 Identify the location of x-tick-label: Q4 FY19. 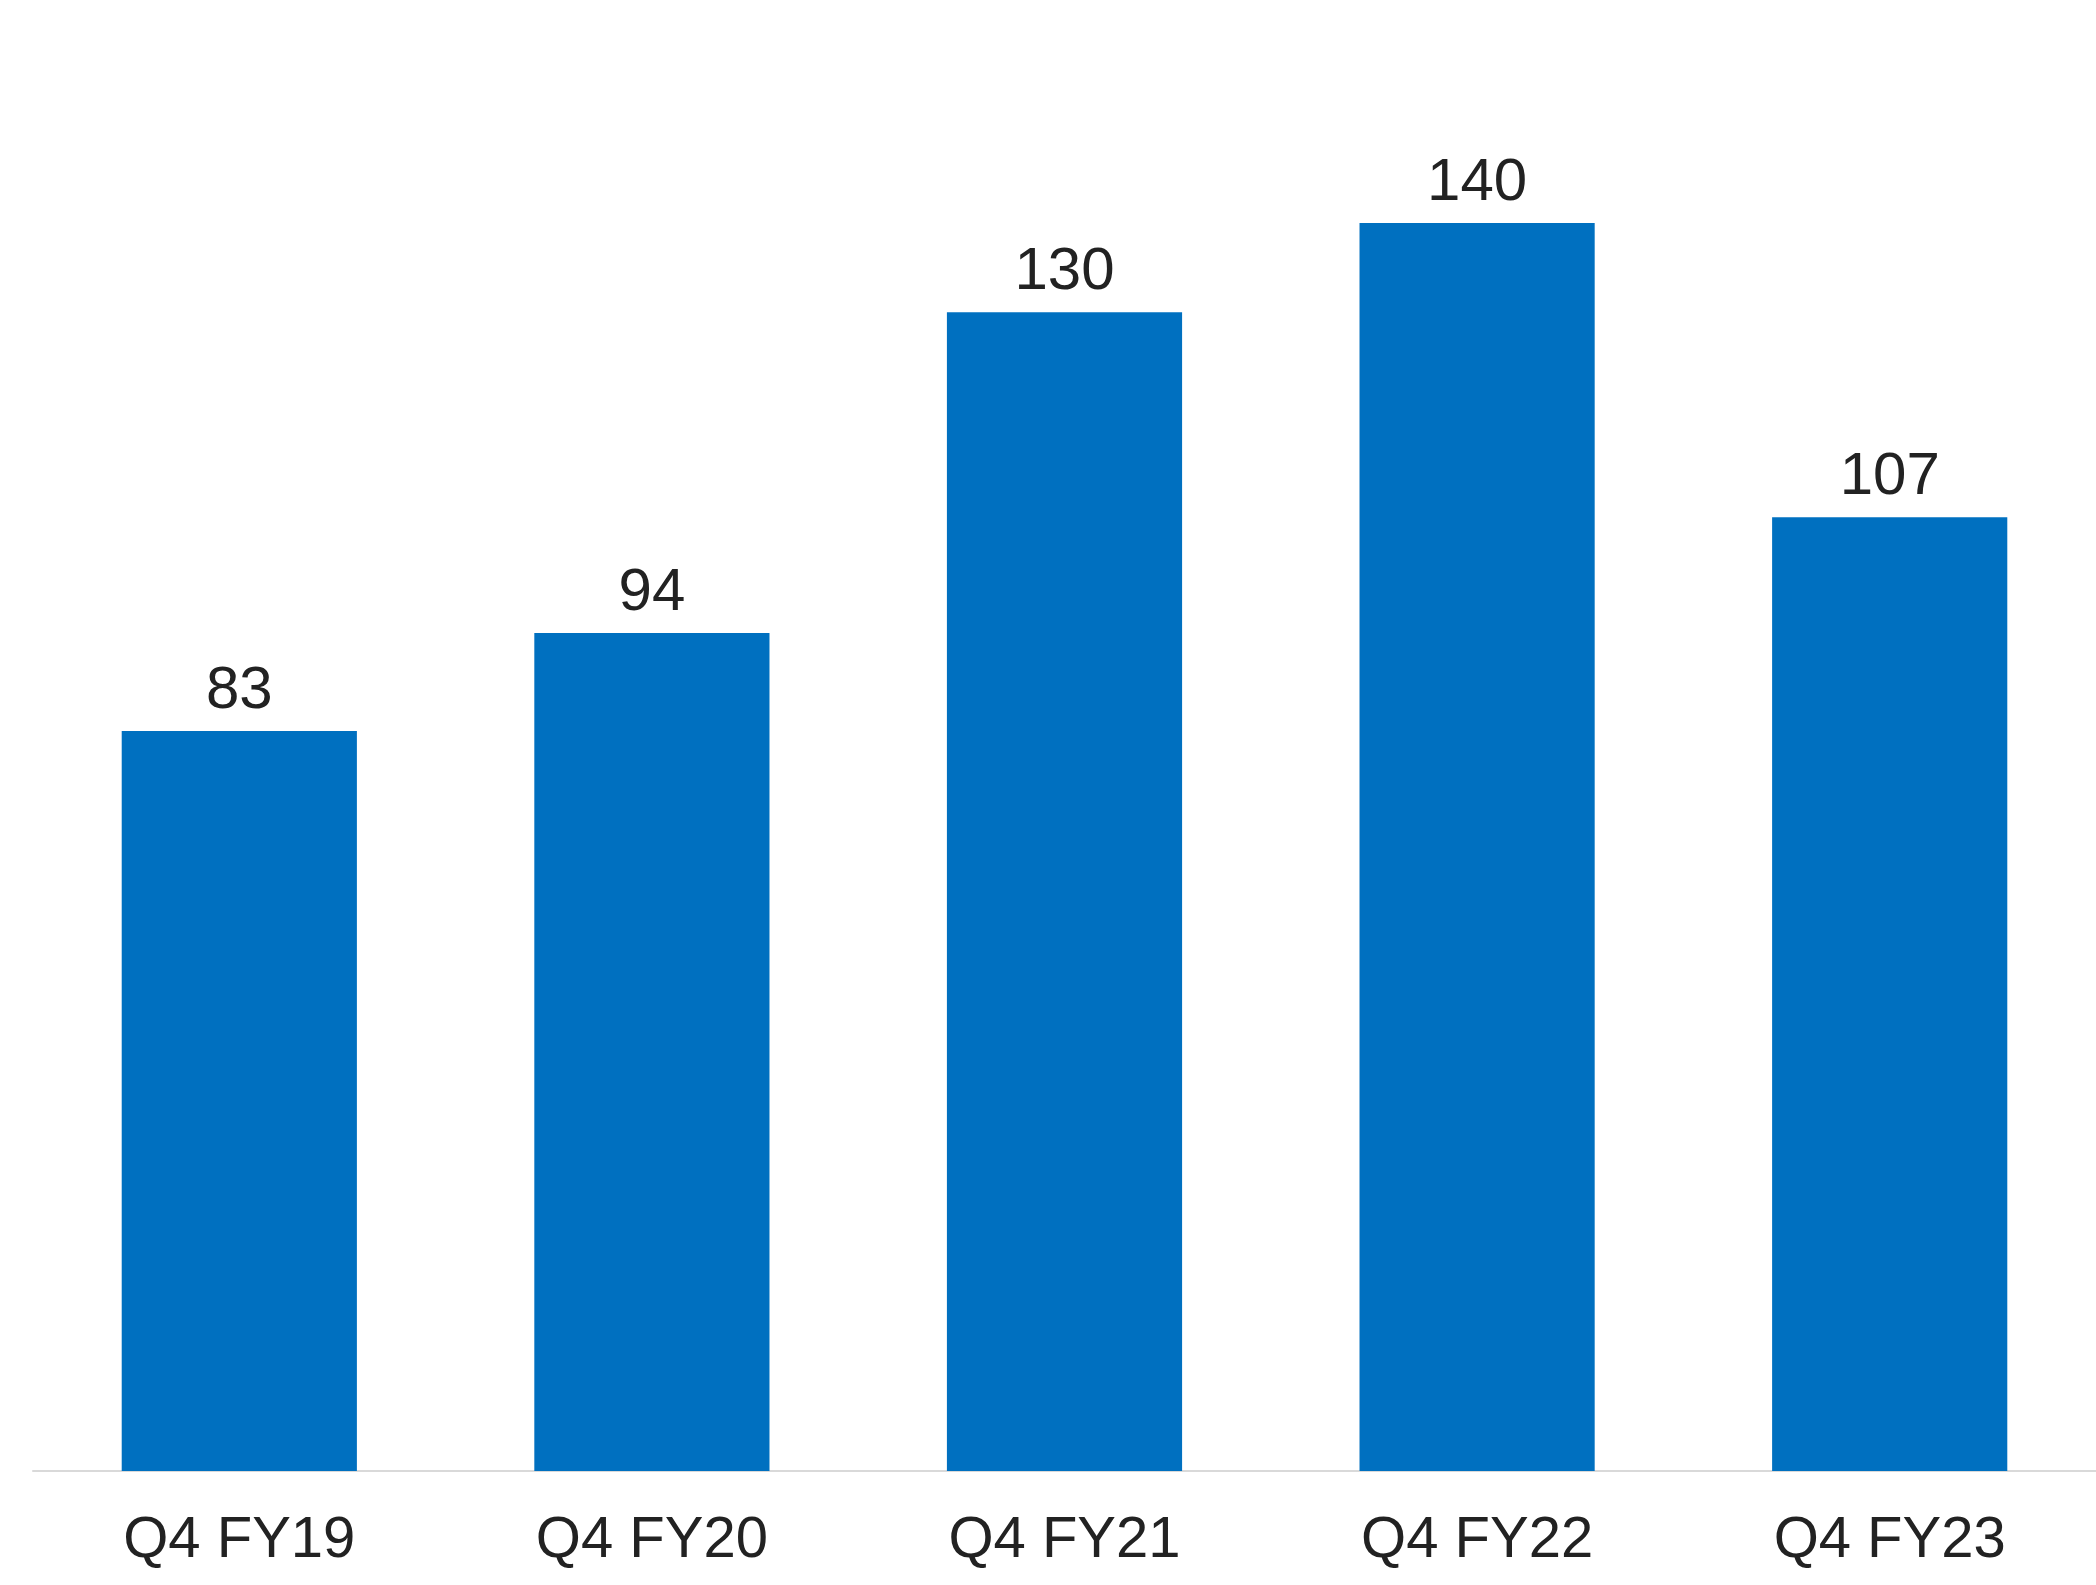
(239, 1536).